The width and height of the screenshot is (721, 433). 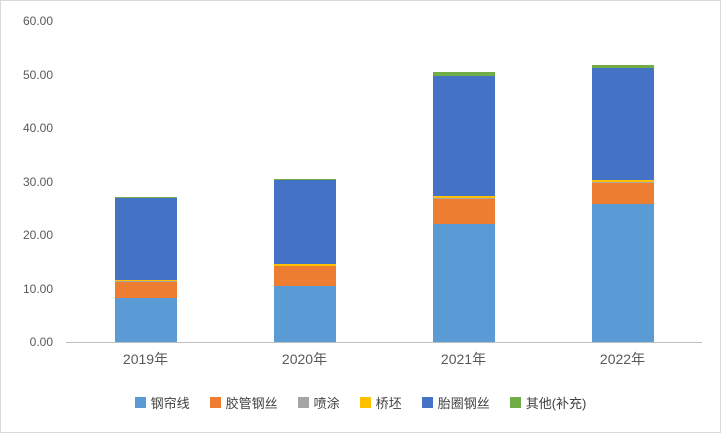 What do you see at coordinates (37, 181) in the screenshot?
I see `y-tick-label: 30.00` at bounding box center [37, 181].